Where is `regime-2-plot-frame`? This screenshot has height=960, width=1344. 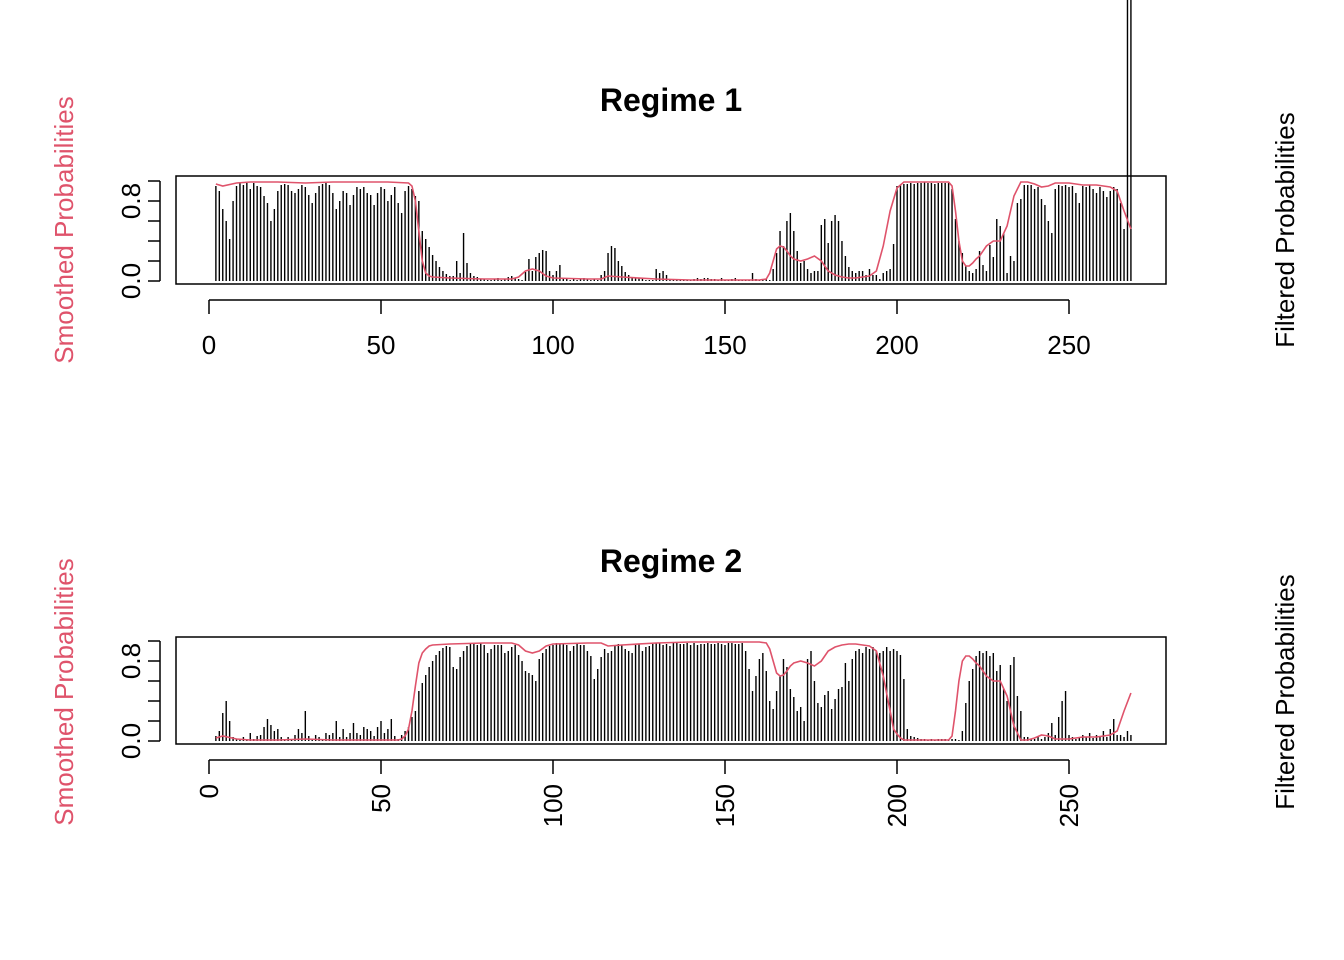 regime-2-plot-frame is located at coordinates (671, 690).